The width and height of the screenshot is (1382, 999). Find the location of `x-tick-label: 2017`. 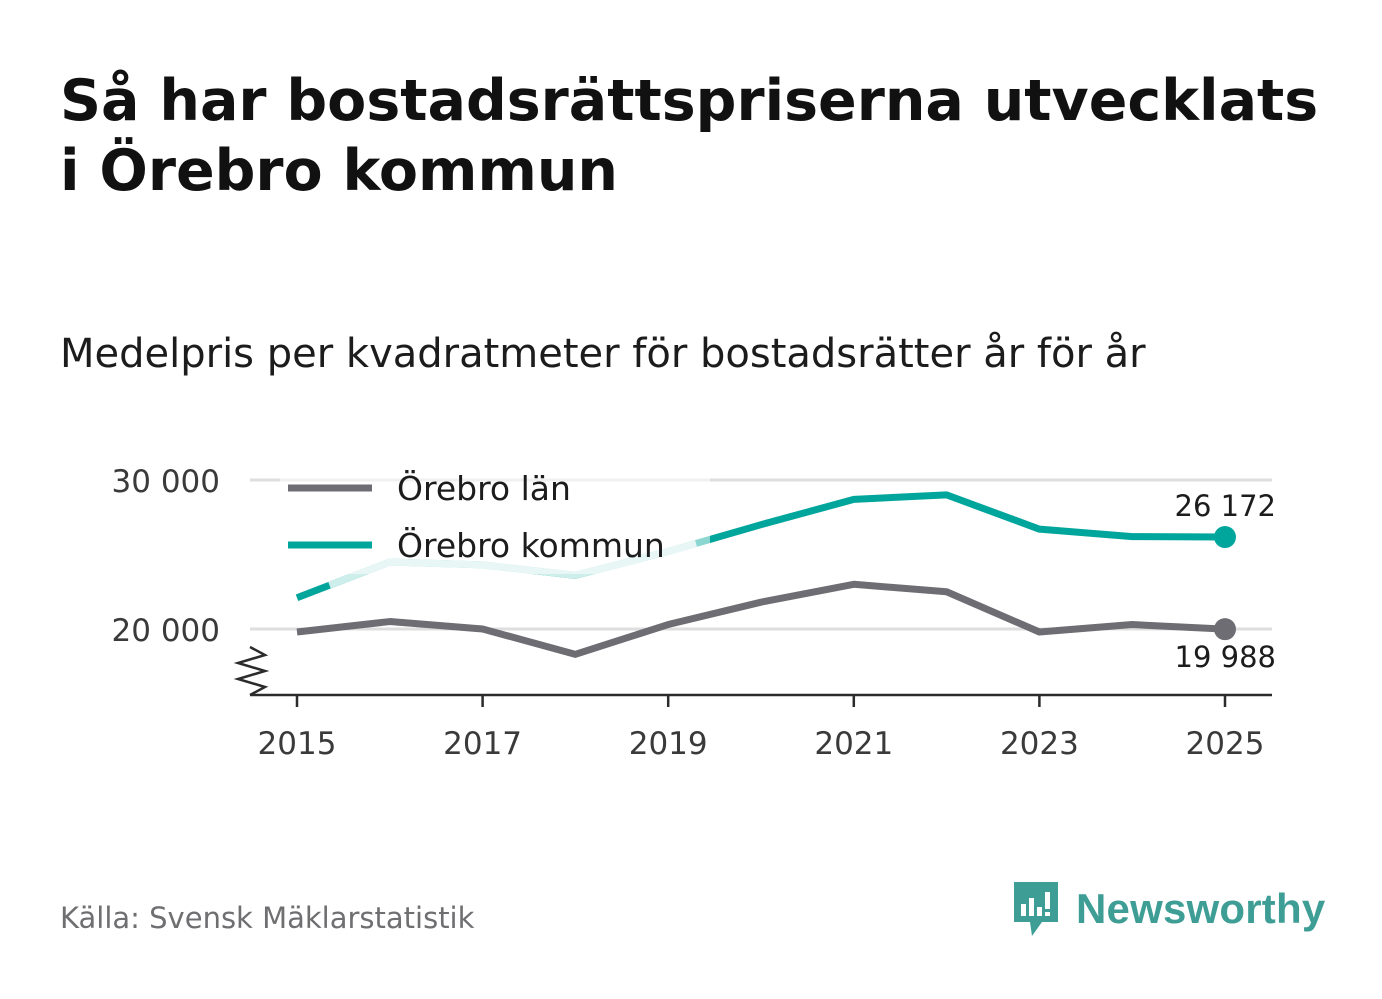

x-tick-label: 2017 is located at coordinates (482, 744).